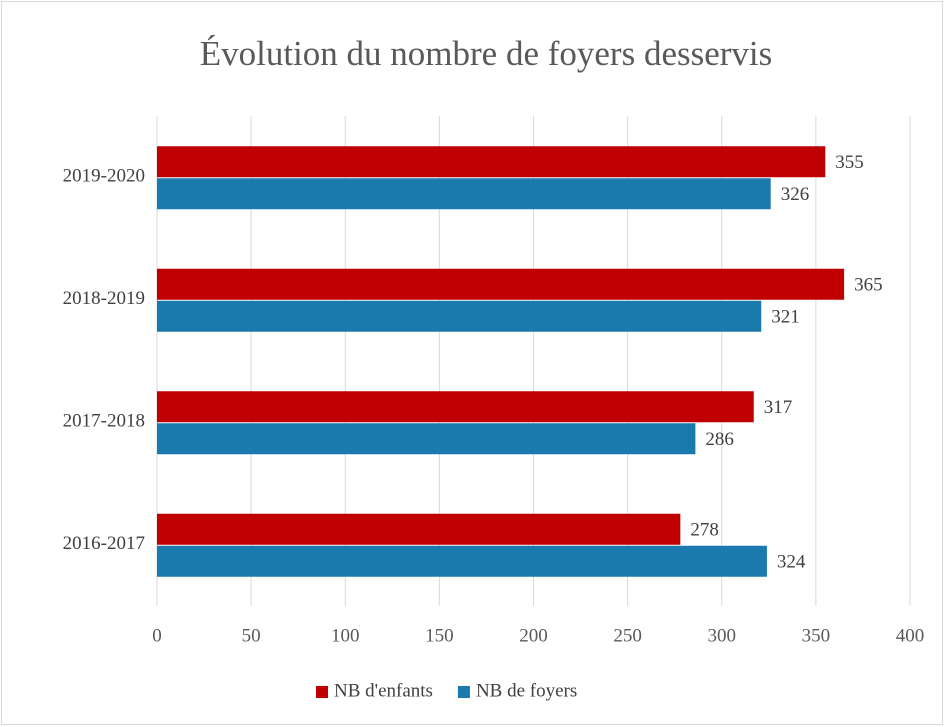 The image size is (945, 727). I want to click on data-label: 317, so click(778, 407).